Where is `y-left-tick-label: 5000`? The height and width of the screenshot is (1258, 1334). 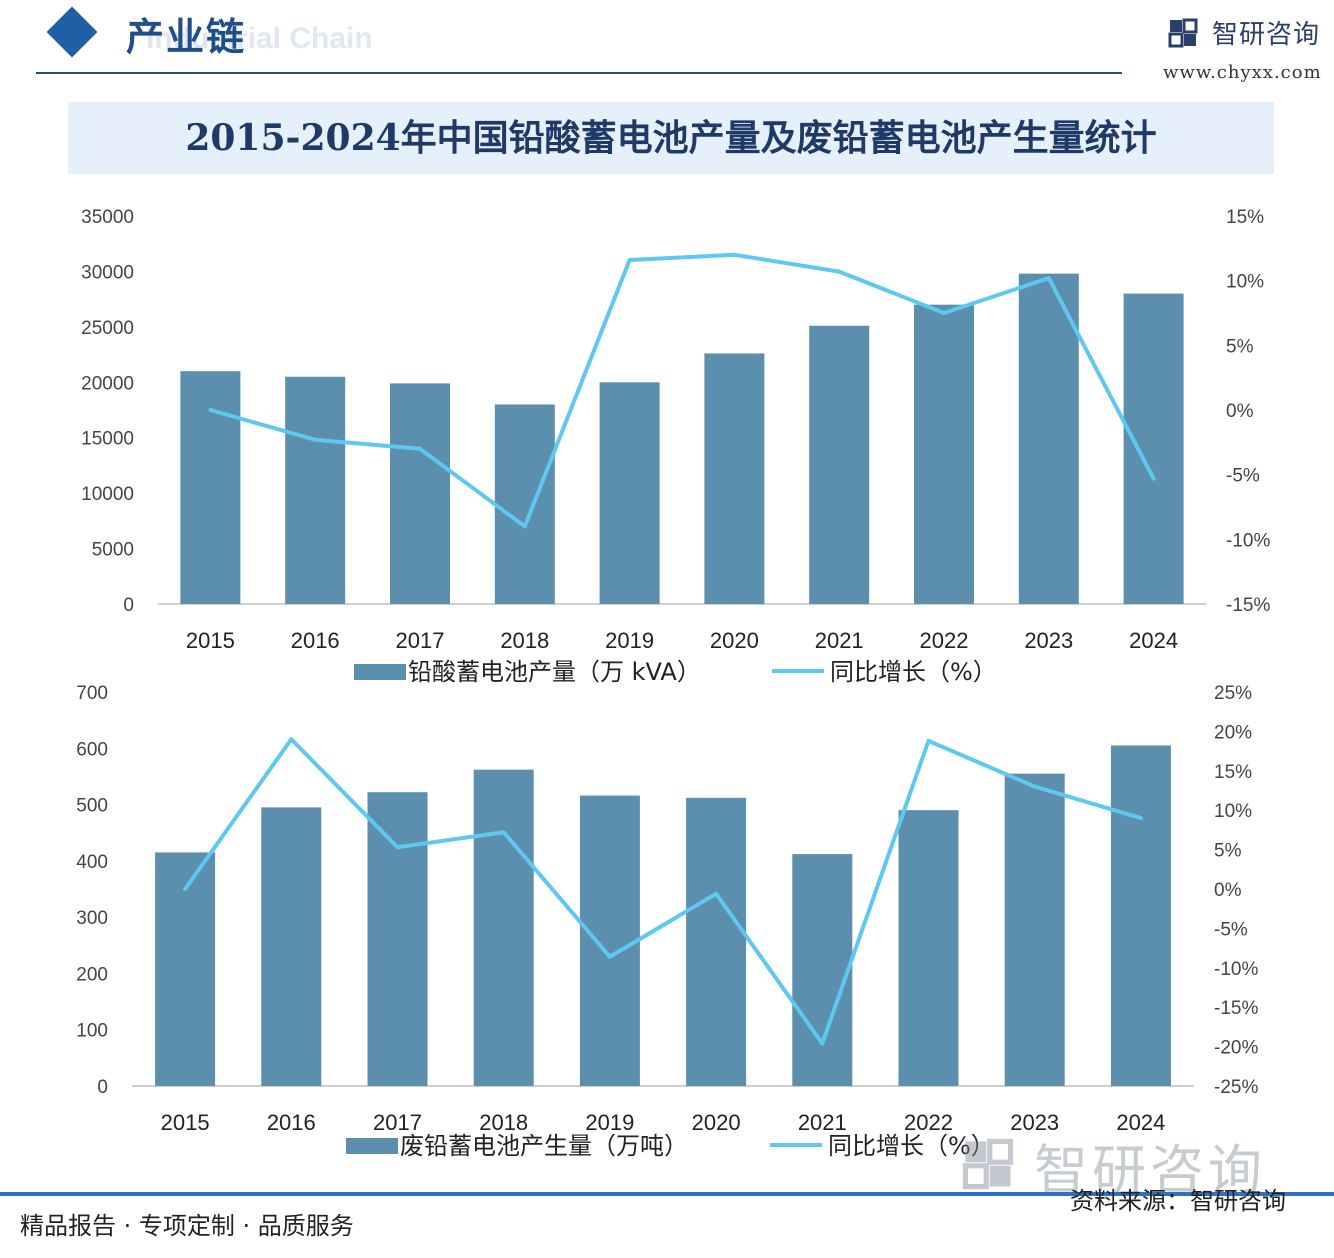 y-left-tick-label: 5000 is located at coordinates (113, 550).